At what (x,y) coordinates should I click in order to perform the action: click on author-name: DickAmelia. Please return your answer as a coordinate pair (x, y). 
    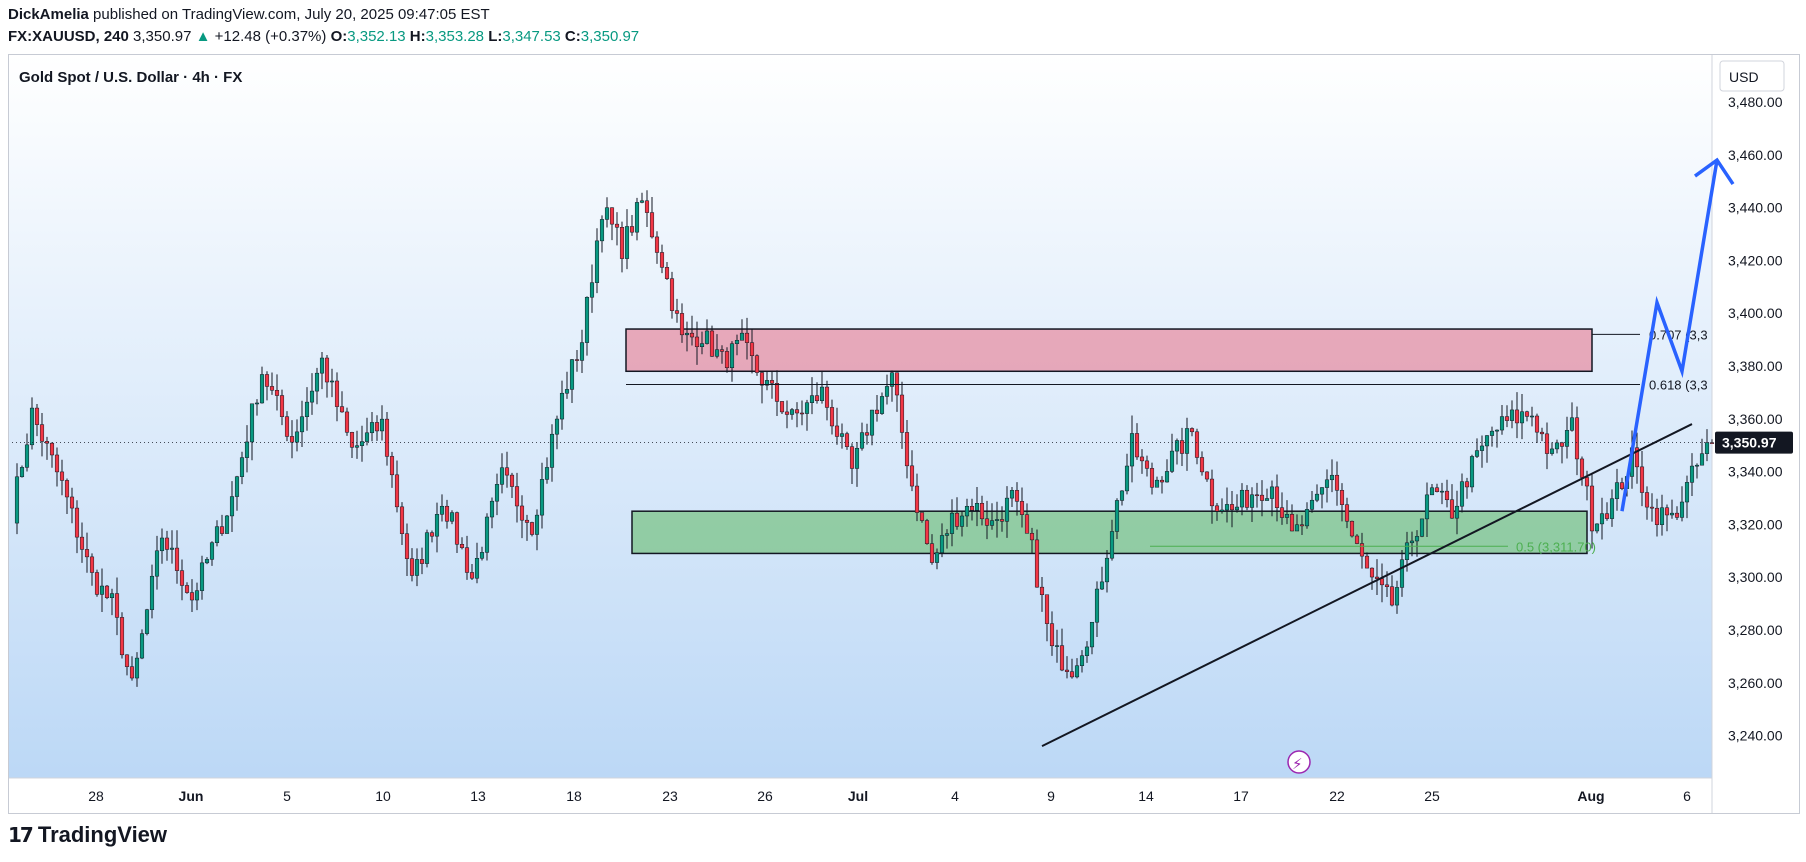
    Looking at the image, I should click on (48, 14).